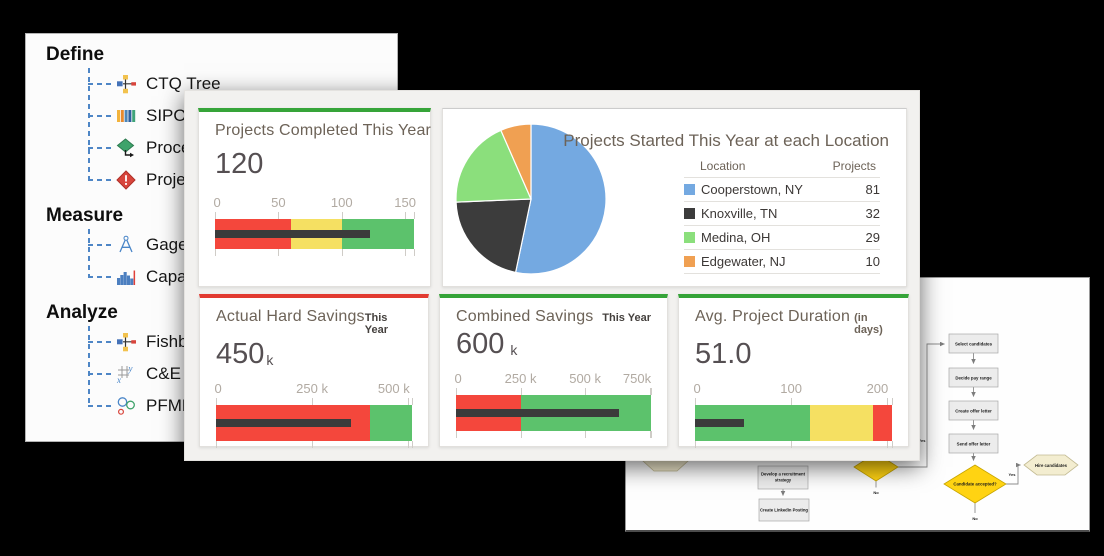 This screenshot has width=1104, height=556. I want to click on bullet-axis: 0 50 100 150, so click(314, 203).